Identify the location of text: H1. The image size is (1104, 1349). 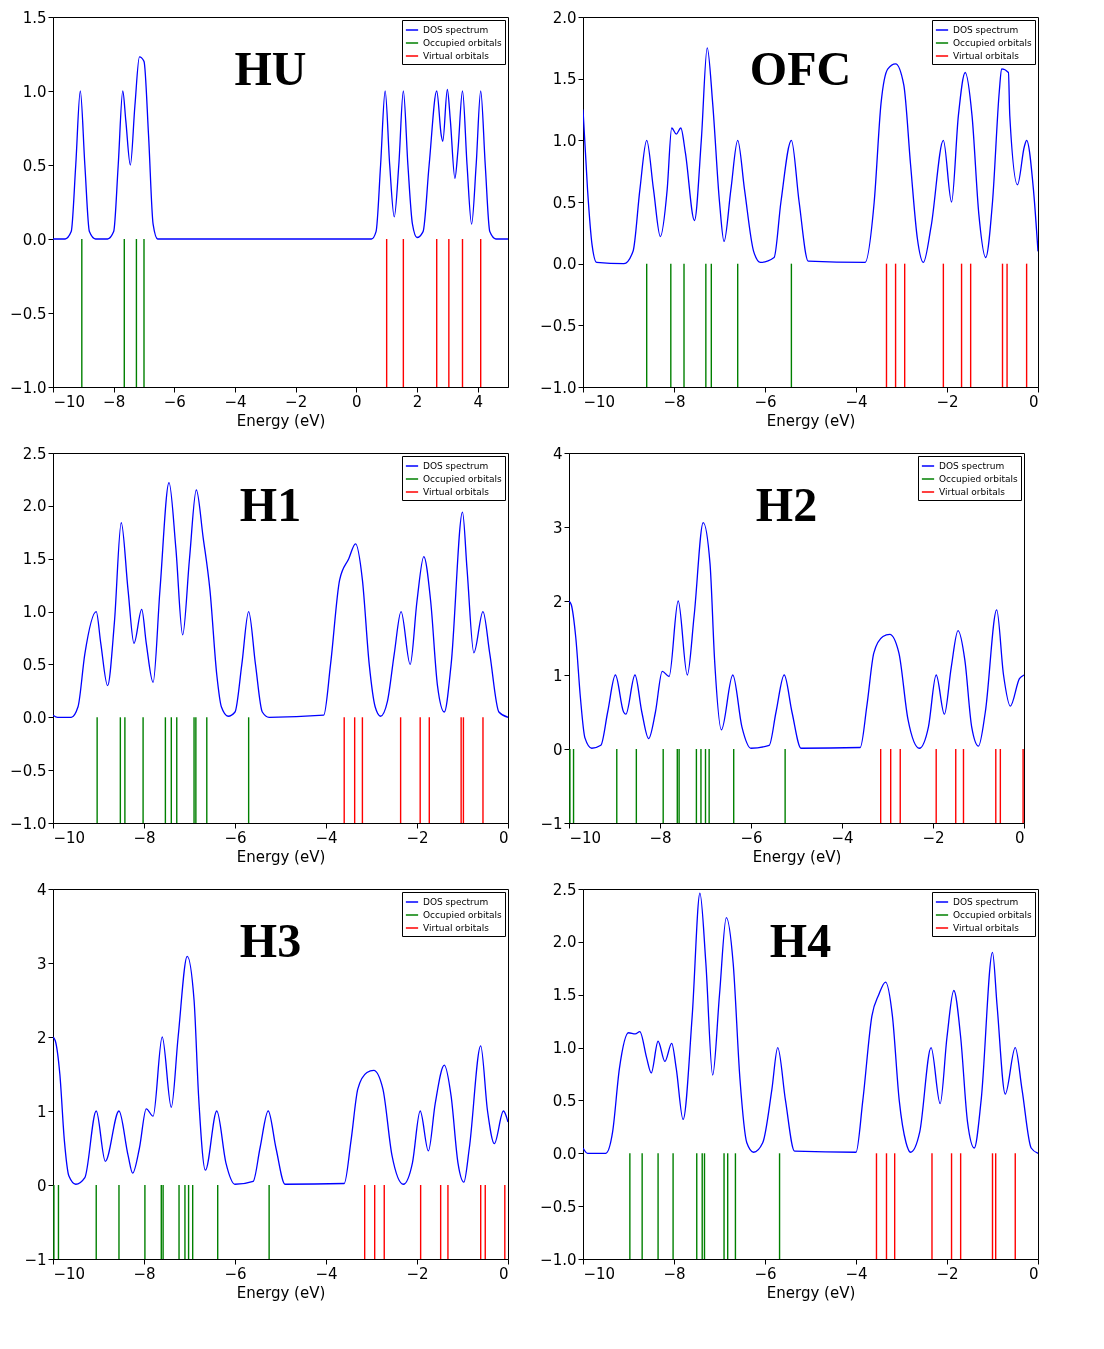
(270, 504).